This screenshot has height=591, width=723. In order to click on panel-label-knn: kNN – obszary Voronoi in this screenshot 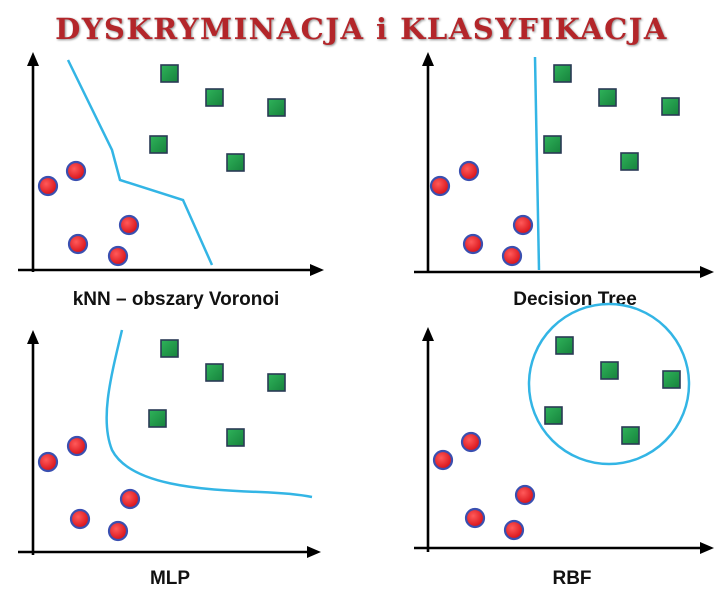, I will do `click(176, 299)`.